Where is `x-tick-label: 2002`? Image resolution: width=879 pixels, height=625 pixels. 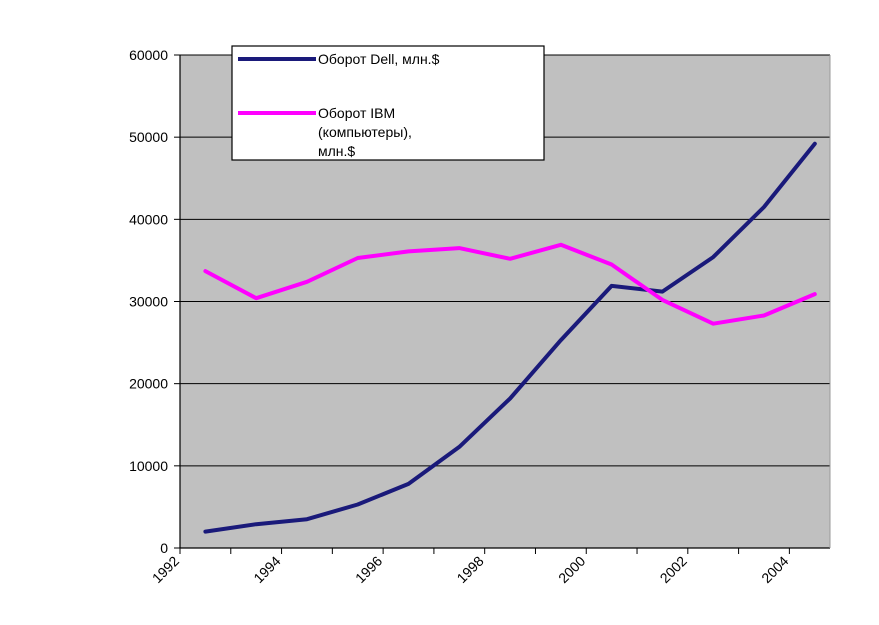
x-tick-label: 2002 is located at coordinates (673, 569).